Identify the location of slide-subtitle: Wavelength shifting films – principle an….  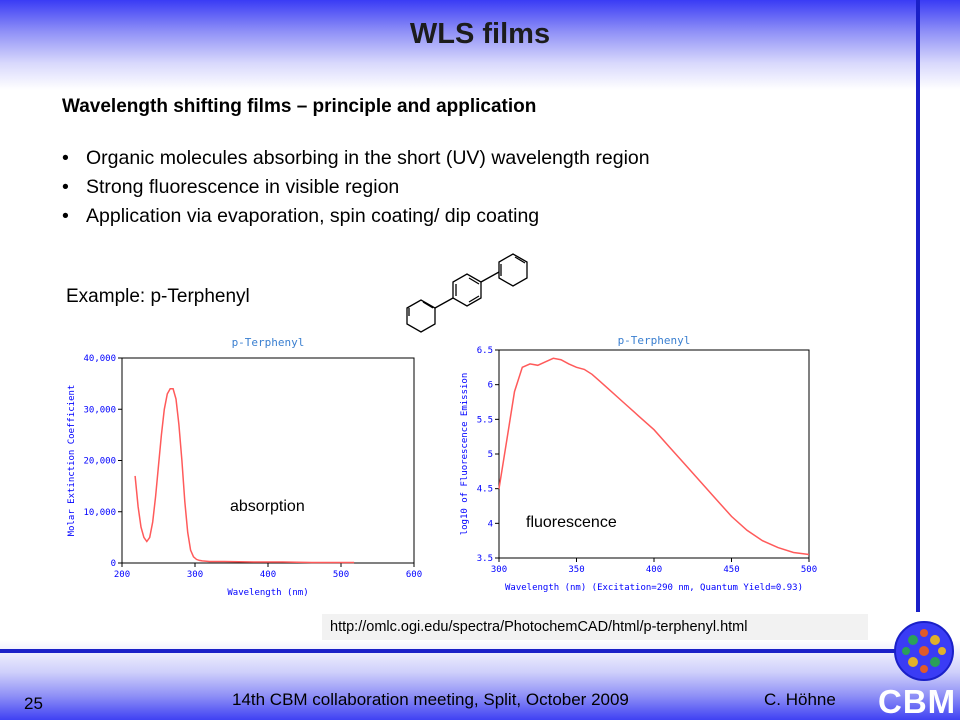
(299, 106).